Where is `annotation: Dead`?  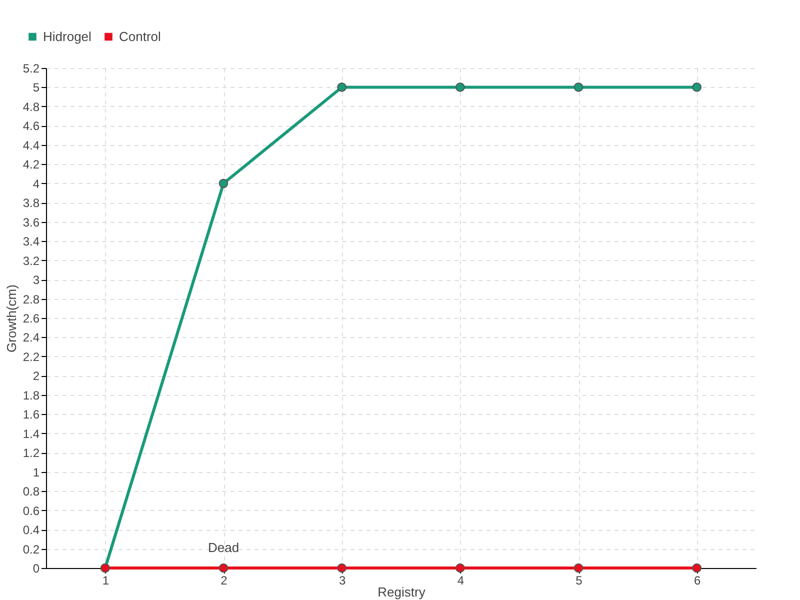
annotation: Dead is located at coordinates (224, 547).